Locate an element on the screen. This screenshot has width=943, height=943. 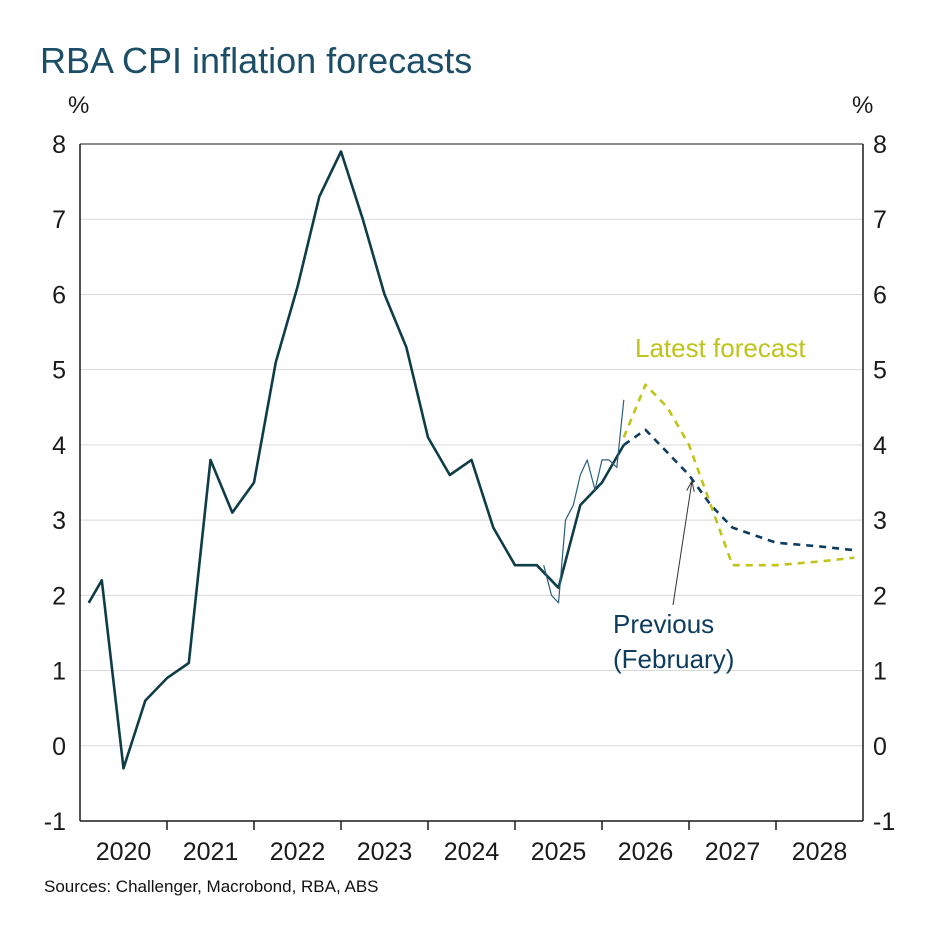
arrow-head is located at coordinates (690, 485).